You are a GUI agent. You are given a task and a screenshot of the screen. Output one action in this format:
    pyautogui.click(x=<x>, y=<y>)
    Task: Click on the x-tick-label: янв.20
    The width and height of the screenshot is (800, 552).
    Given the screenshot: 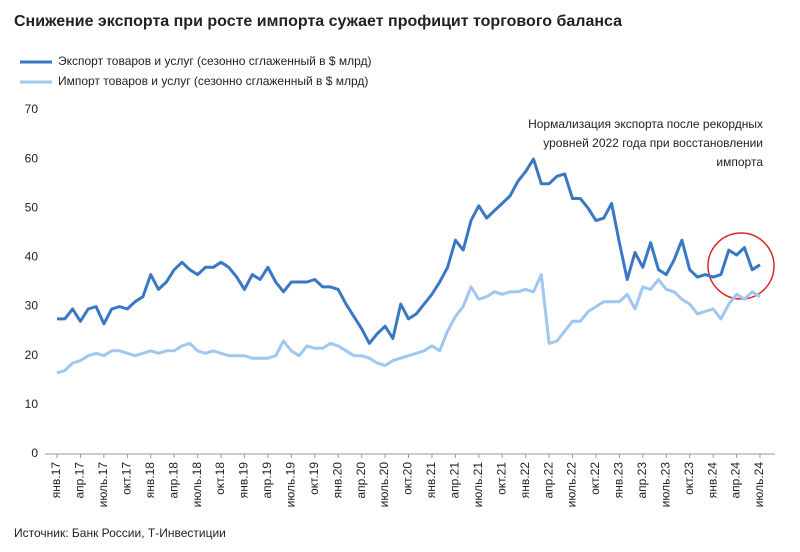 What is the action you would take?
    pyautogui.click(x=337, y=480)
    